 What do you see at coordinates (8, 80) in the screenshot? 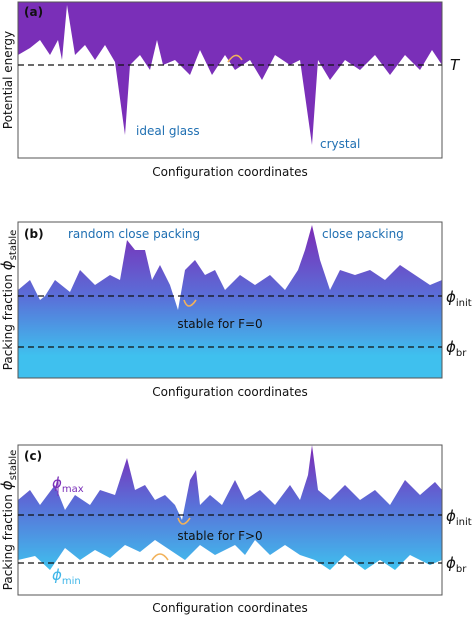
I see `y-axis-label: Potential energy` at bounding box center [8, 80].